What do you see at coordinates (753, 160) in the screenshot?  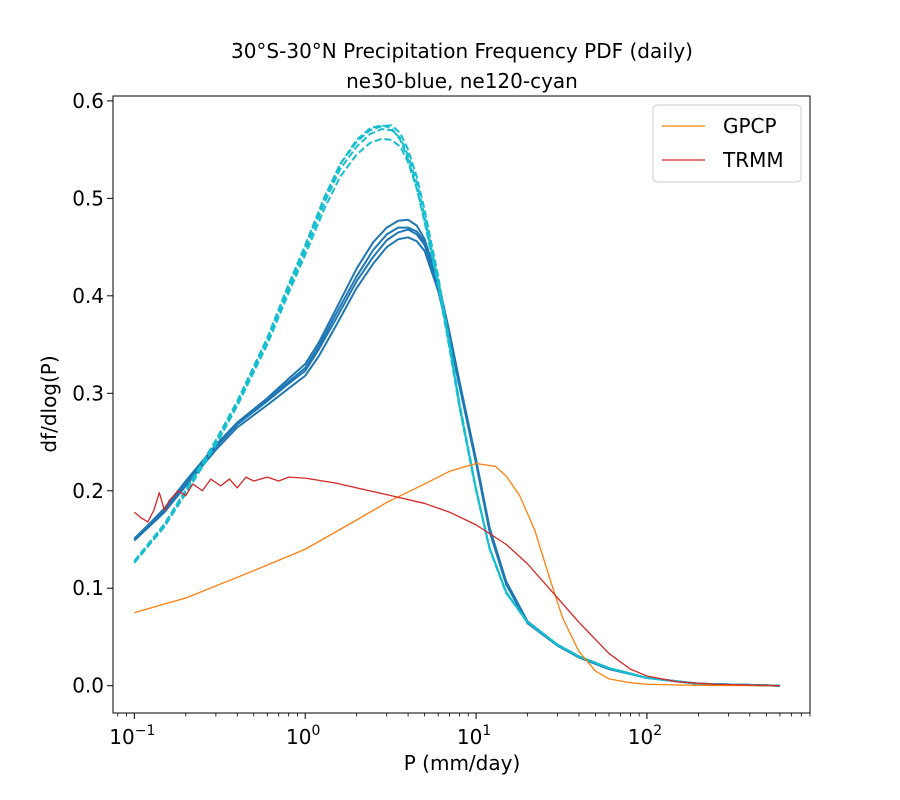 I see `legend-label-trmm: TRMM` at bounding box center [753, 160].